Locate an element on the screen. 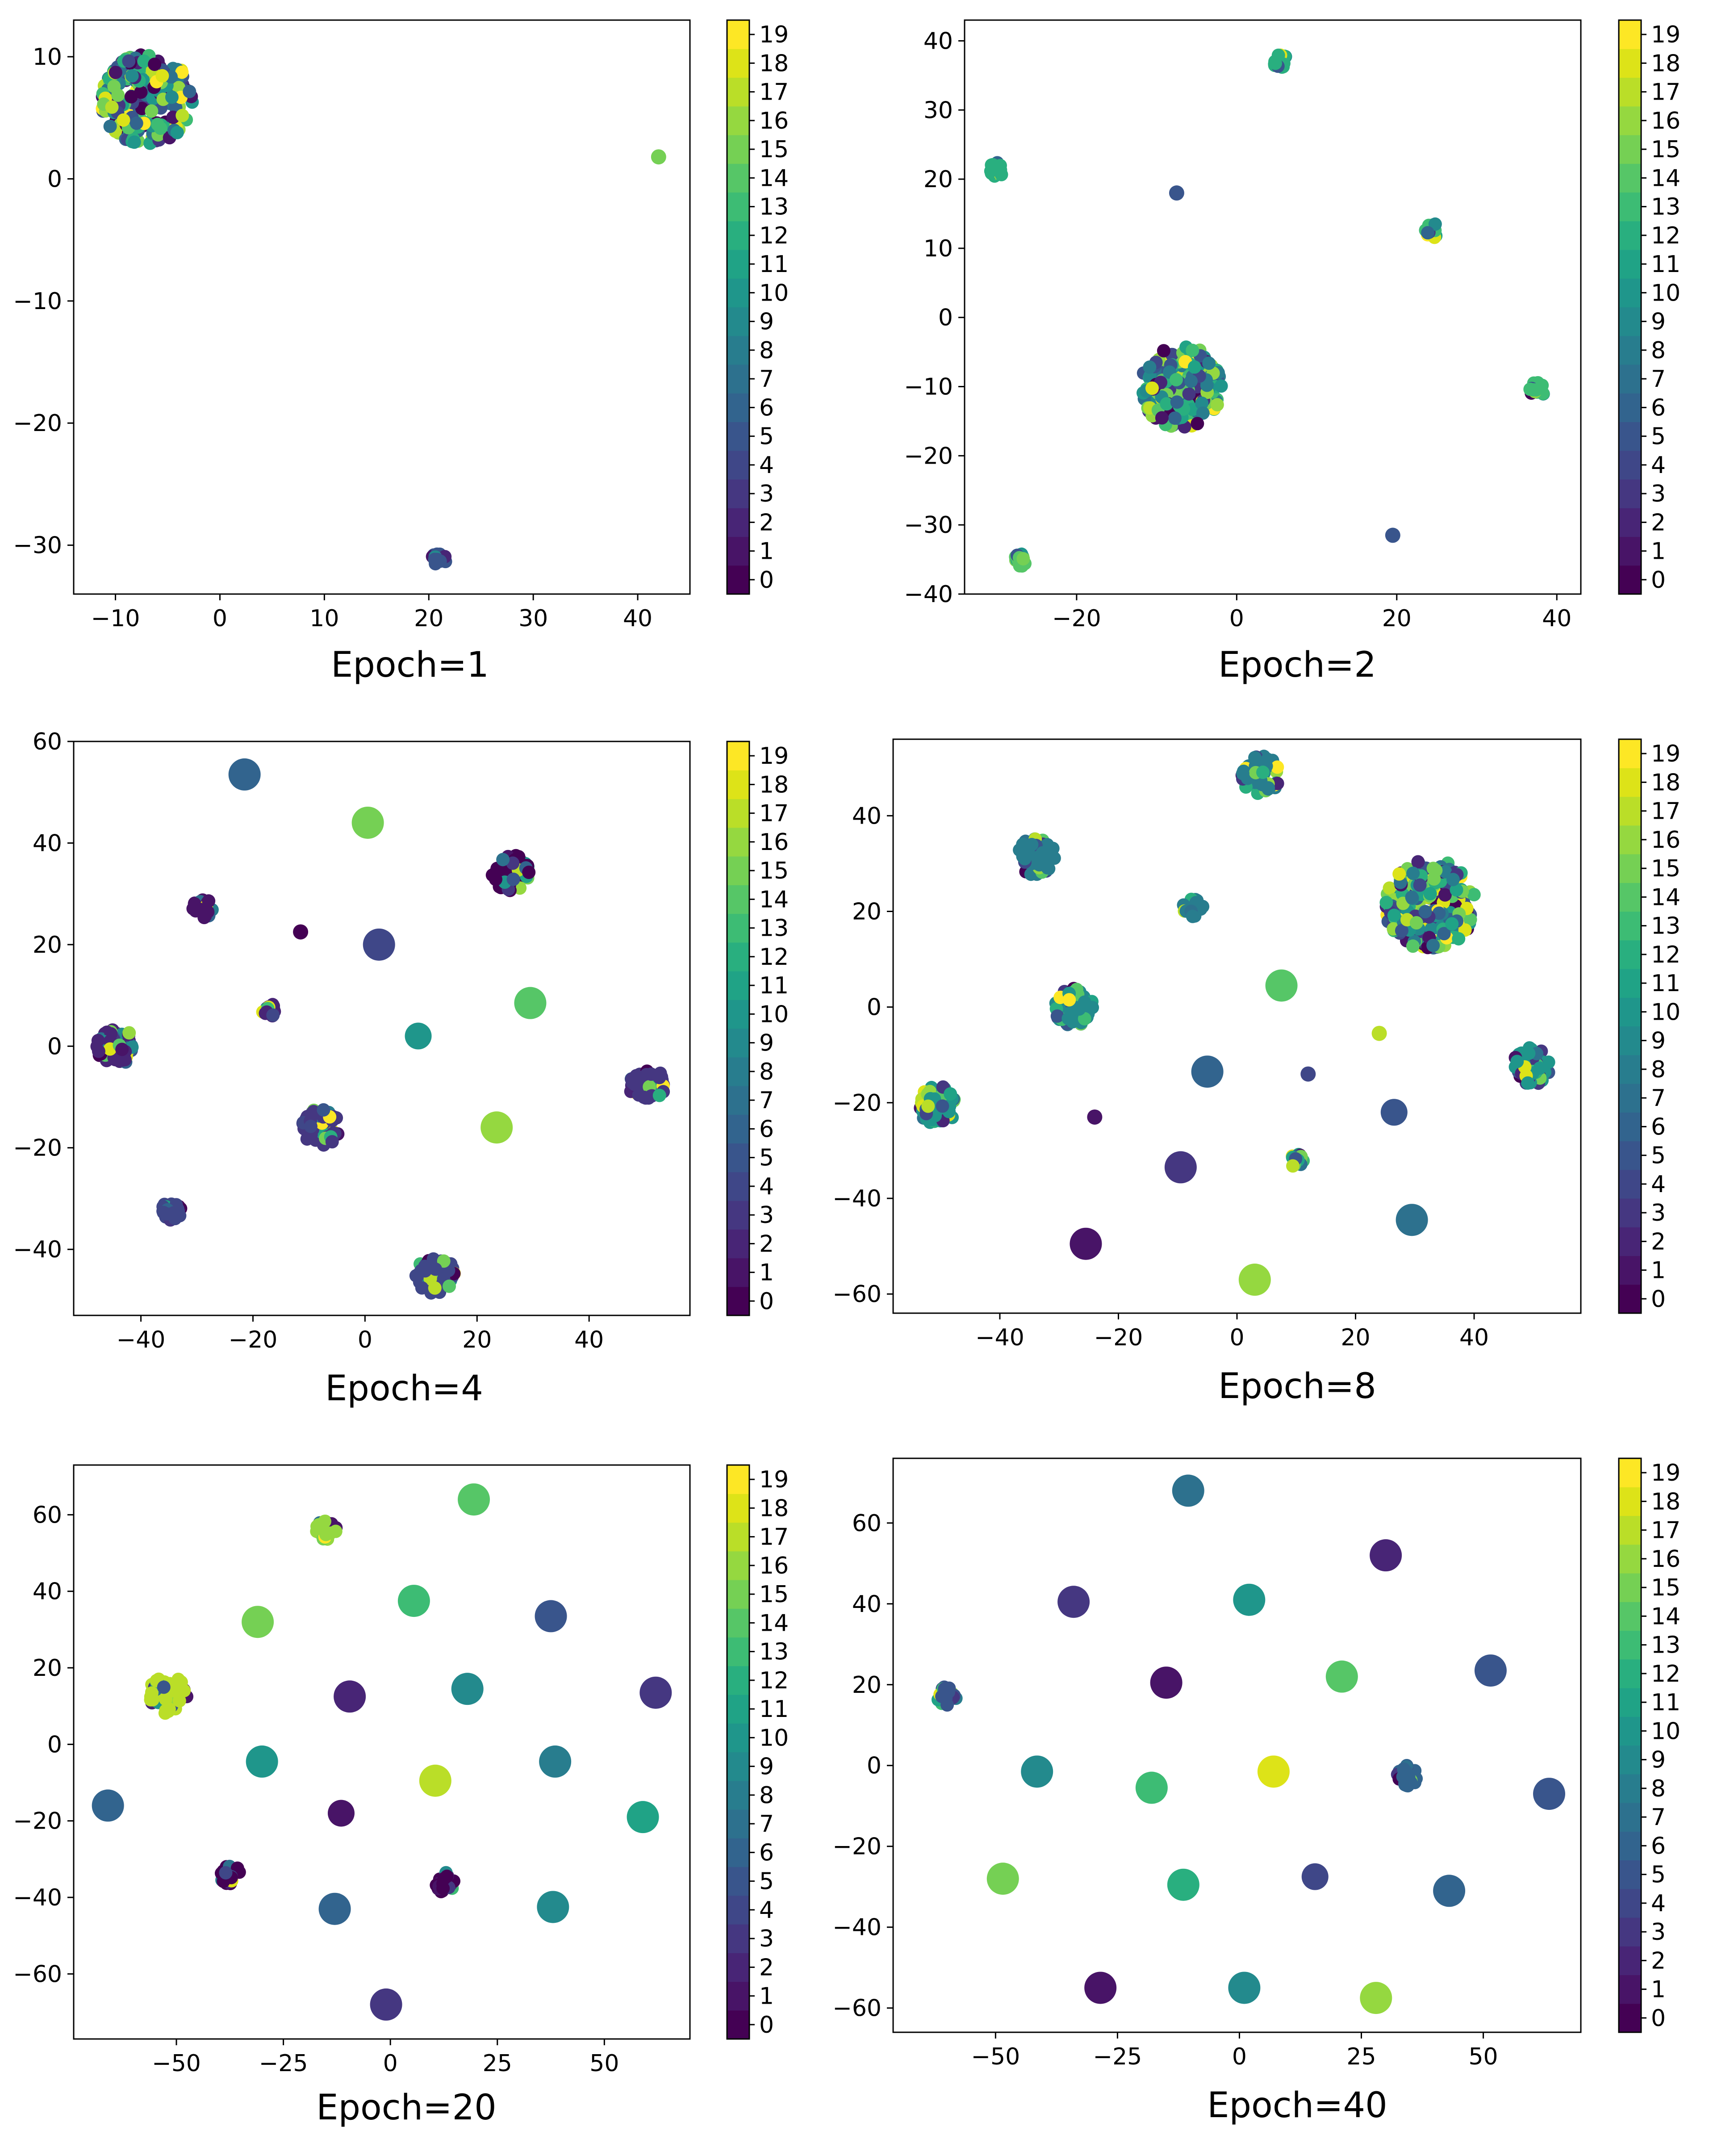 Image resolution: width=1709 pixels, height=2156 pixels. x-tick-label: 40 is located at coordinates (637, 618).